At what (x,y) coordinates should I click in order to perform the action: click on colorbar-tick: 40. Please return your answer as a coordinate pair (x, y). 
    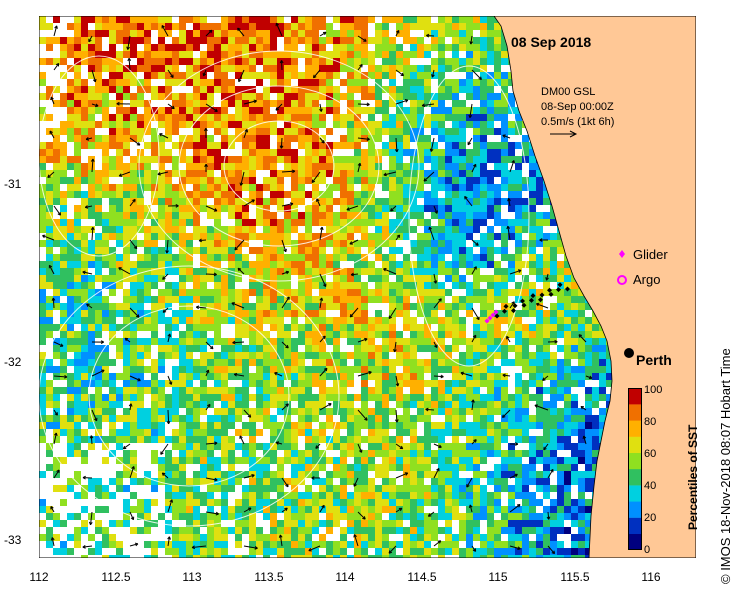
    Looking at the image, I should click on (650, 486).